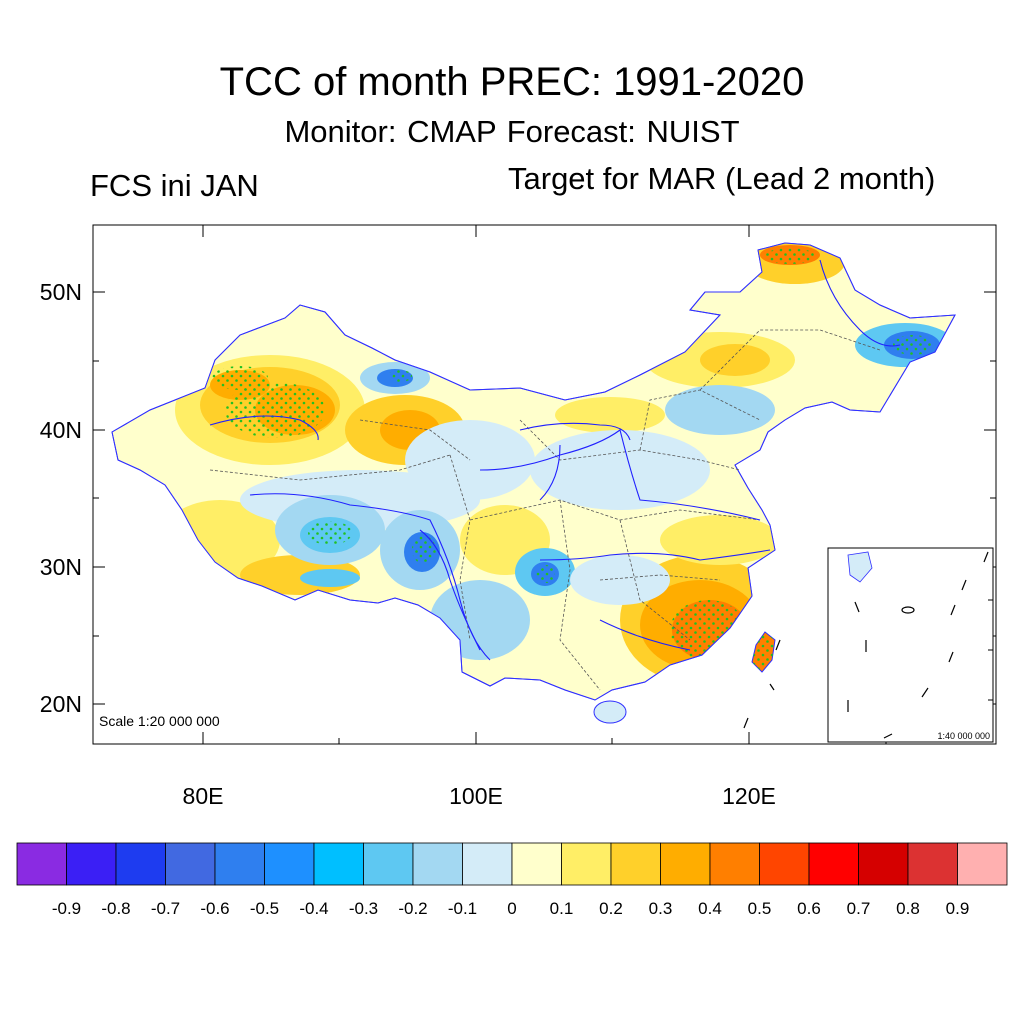 The image size is (1024, 1024). I want to click on colorbar-label: 0.6, so click(809, 908).